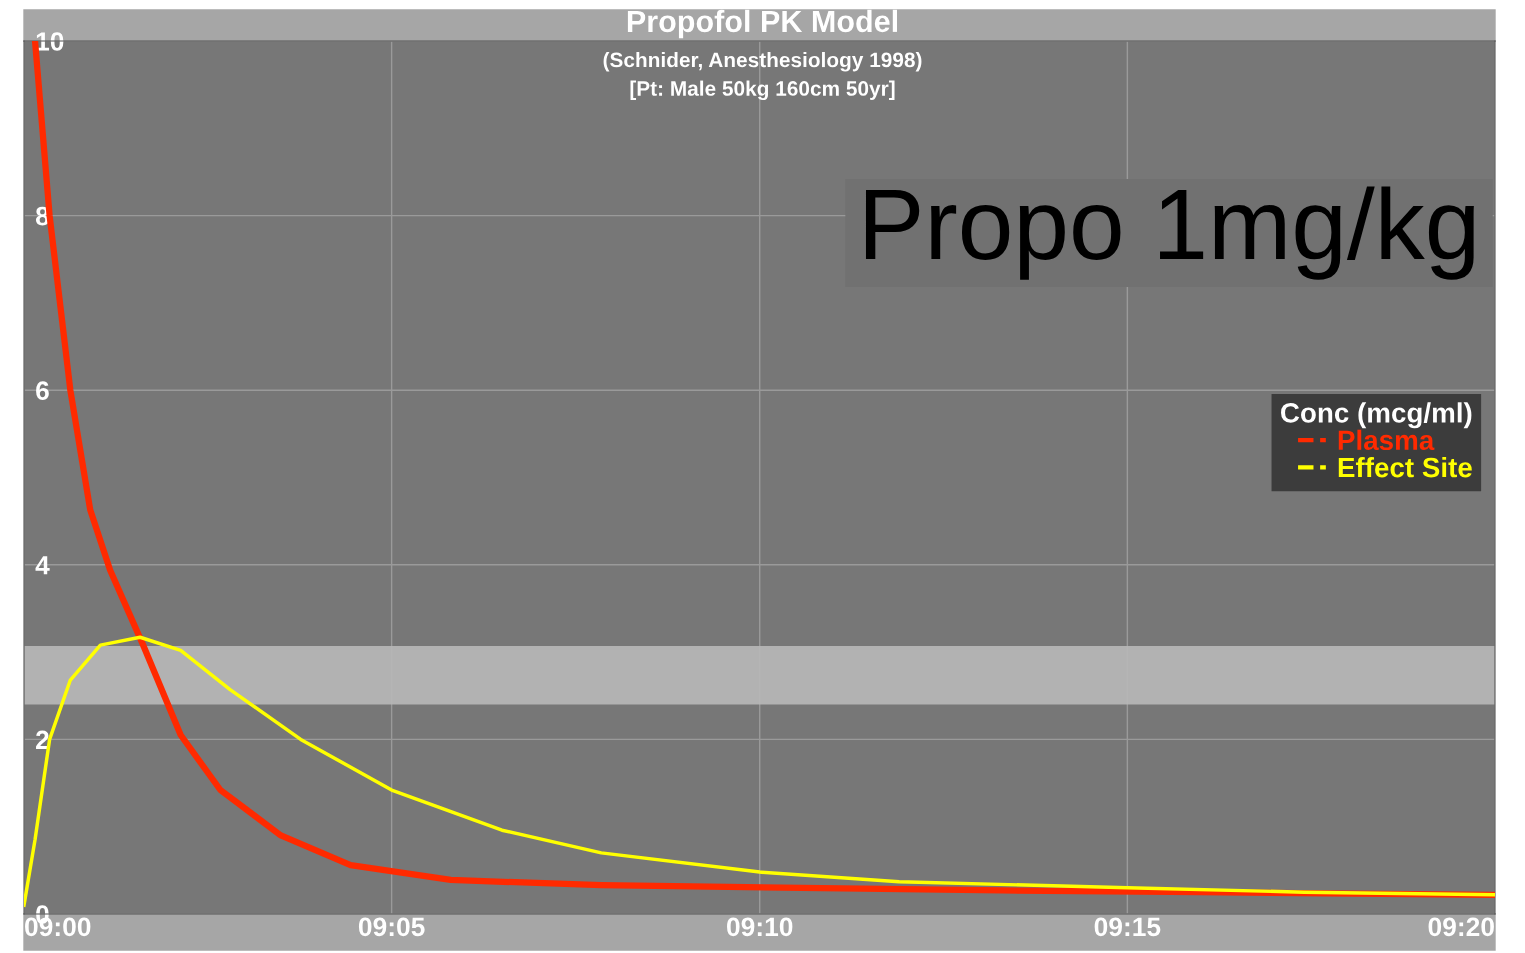 The height and width of the screenshot is (953, 1525). What do you see at coordinates (1461, 927) in the screenshot?
I see `x-tick-label: 09:20` at bounding box center [1461, 927].